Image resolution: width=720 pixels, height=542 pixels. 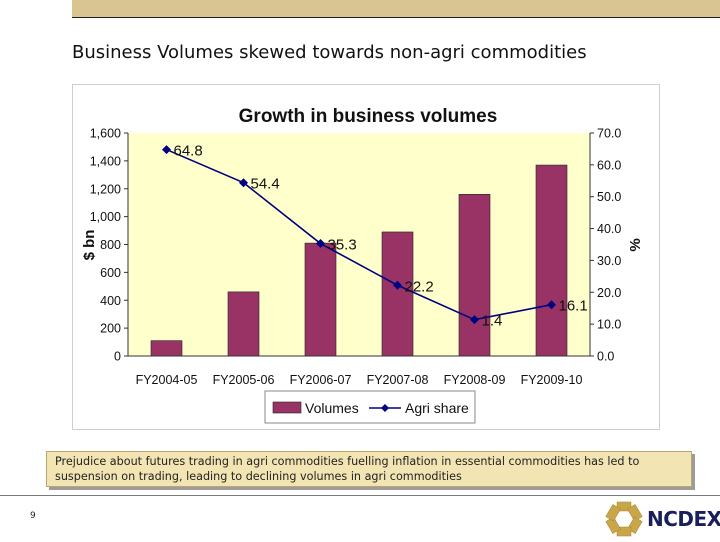 I want to click on footer-divider, so click(x=360, y=495).